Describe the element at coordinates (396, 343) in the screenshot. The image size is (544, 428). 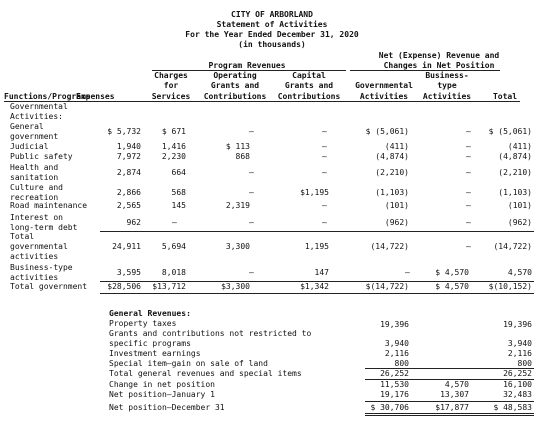
I see `general-gov-value: 3,940` at that location.